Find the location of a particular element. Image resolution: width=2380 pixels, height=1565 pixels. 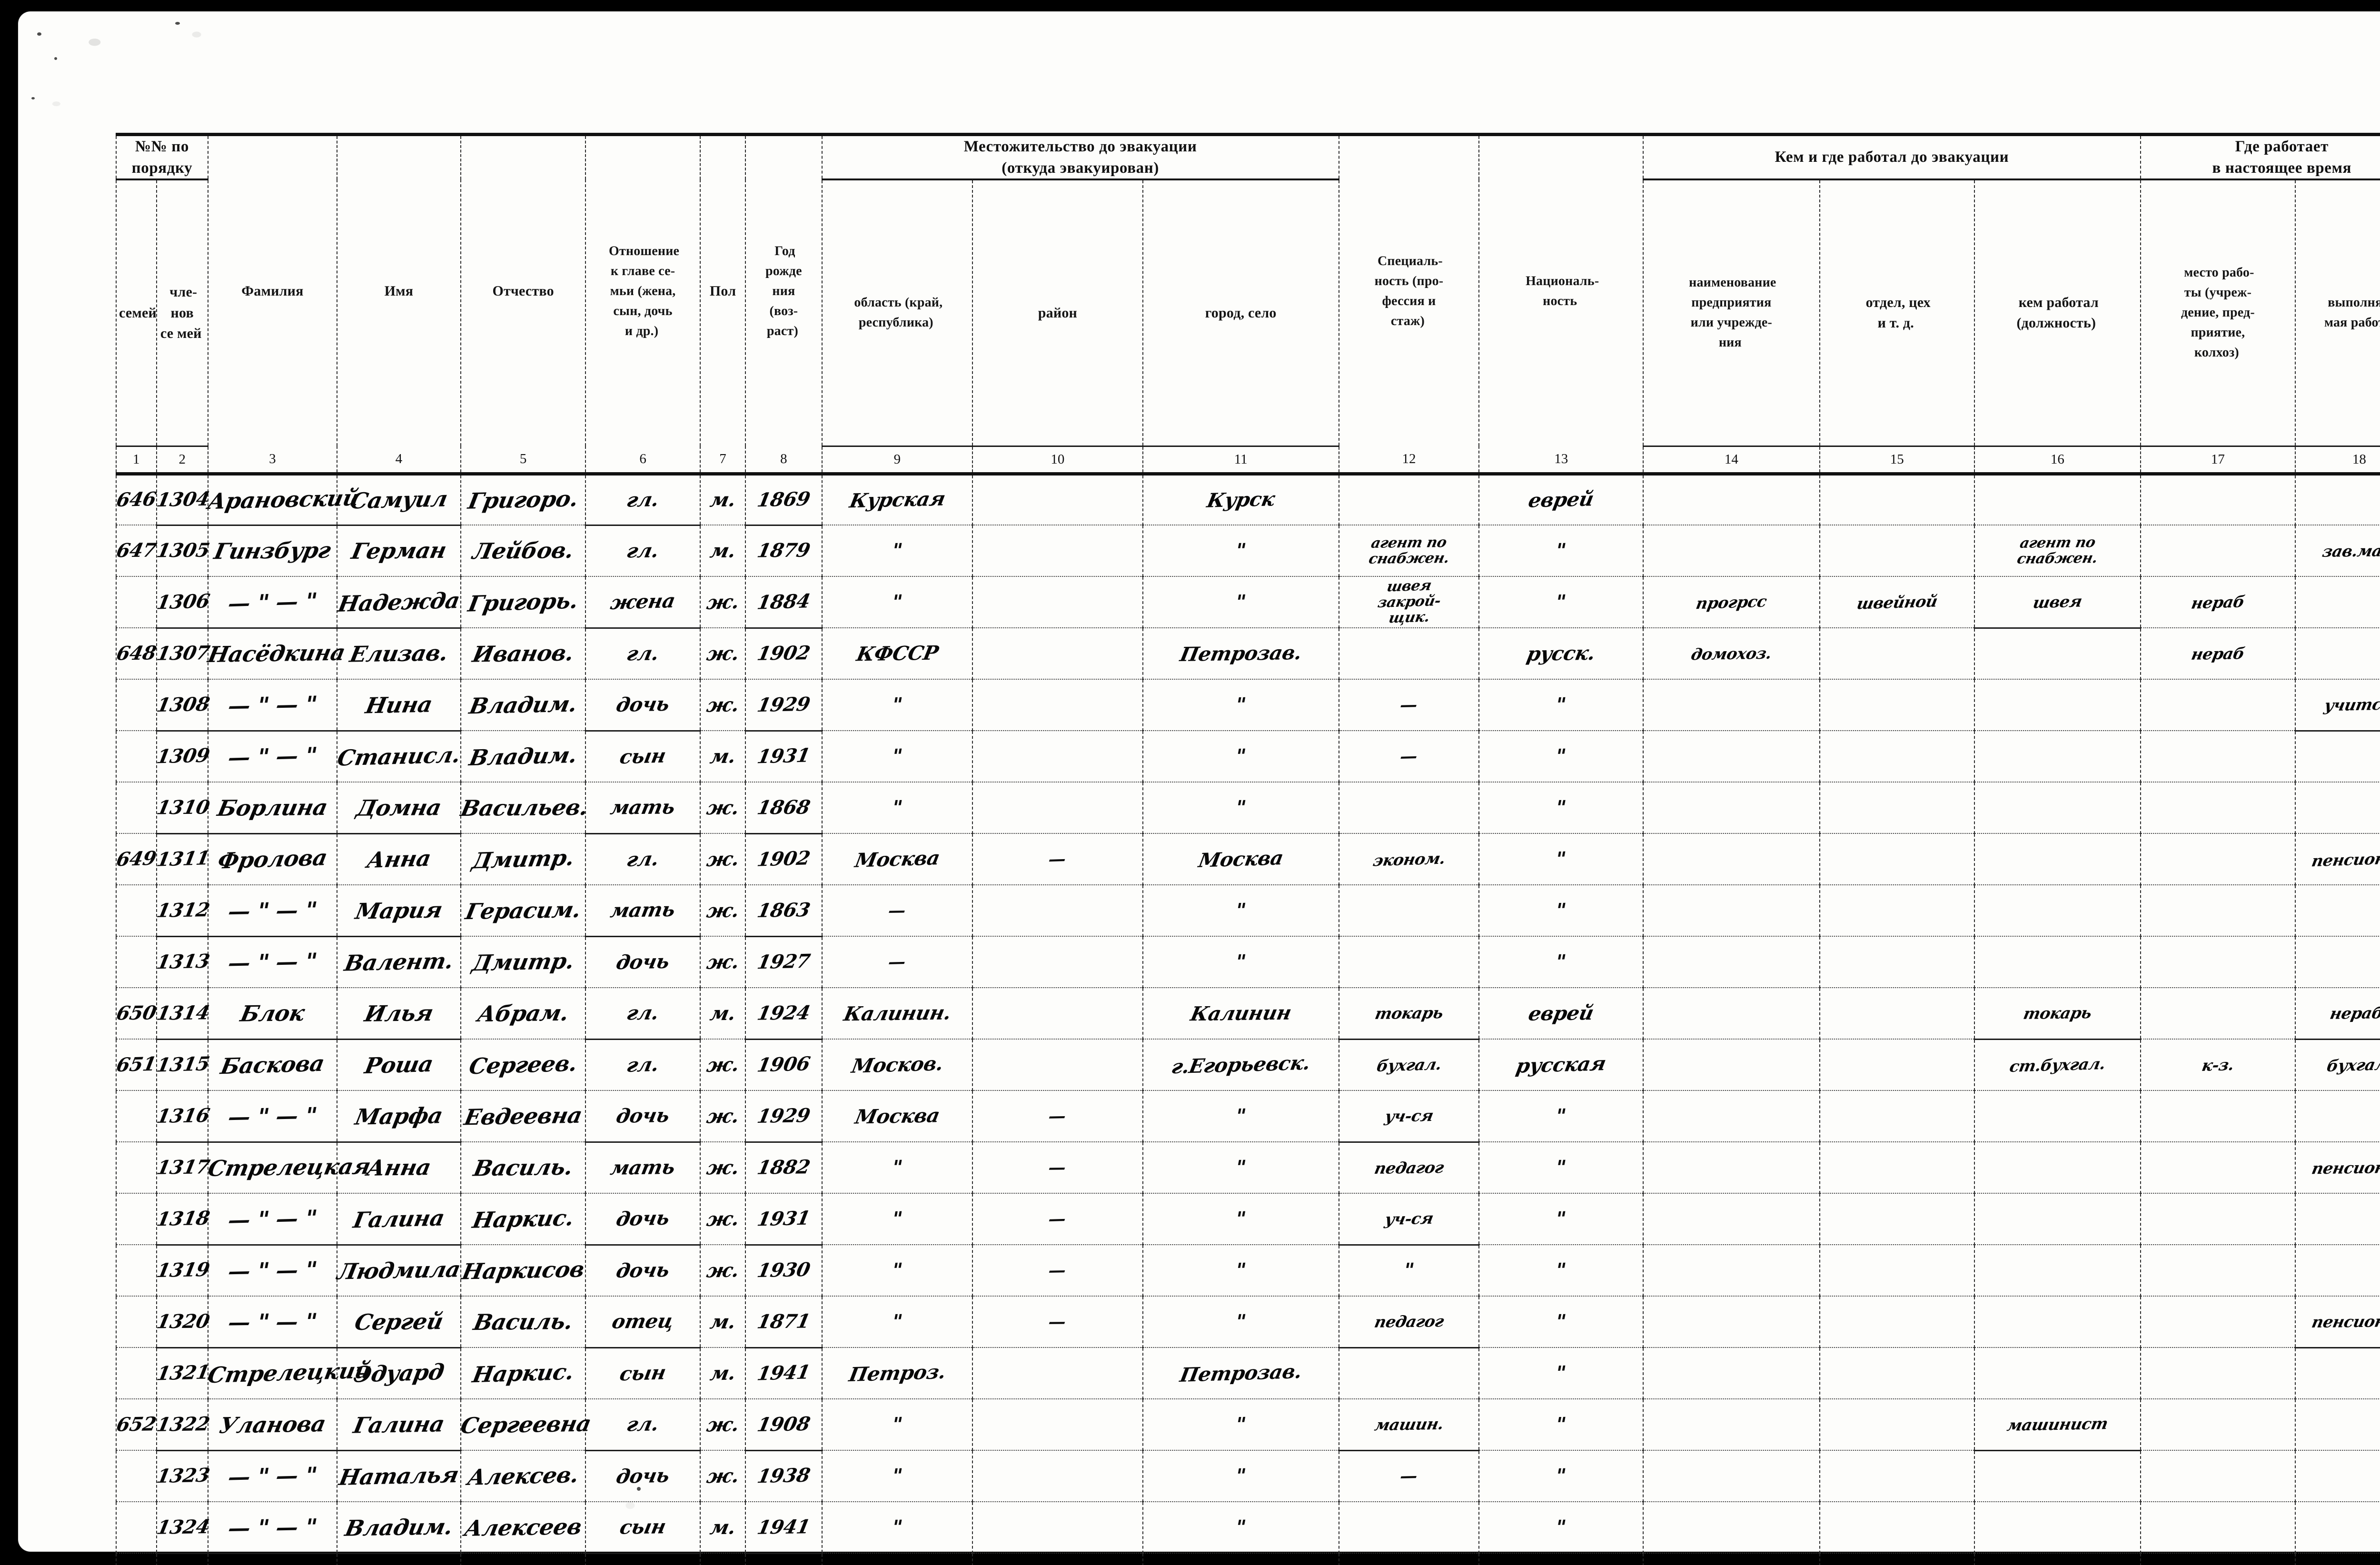

cell-member-number: 1305 is located at coordinates (183, 551).